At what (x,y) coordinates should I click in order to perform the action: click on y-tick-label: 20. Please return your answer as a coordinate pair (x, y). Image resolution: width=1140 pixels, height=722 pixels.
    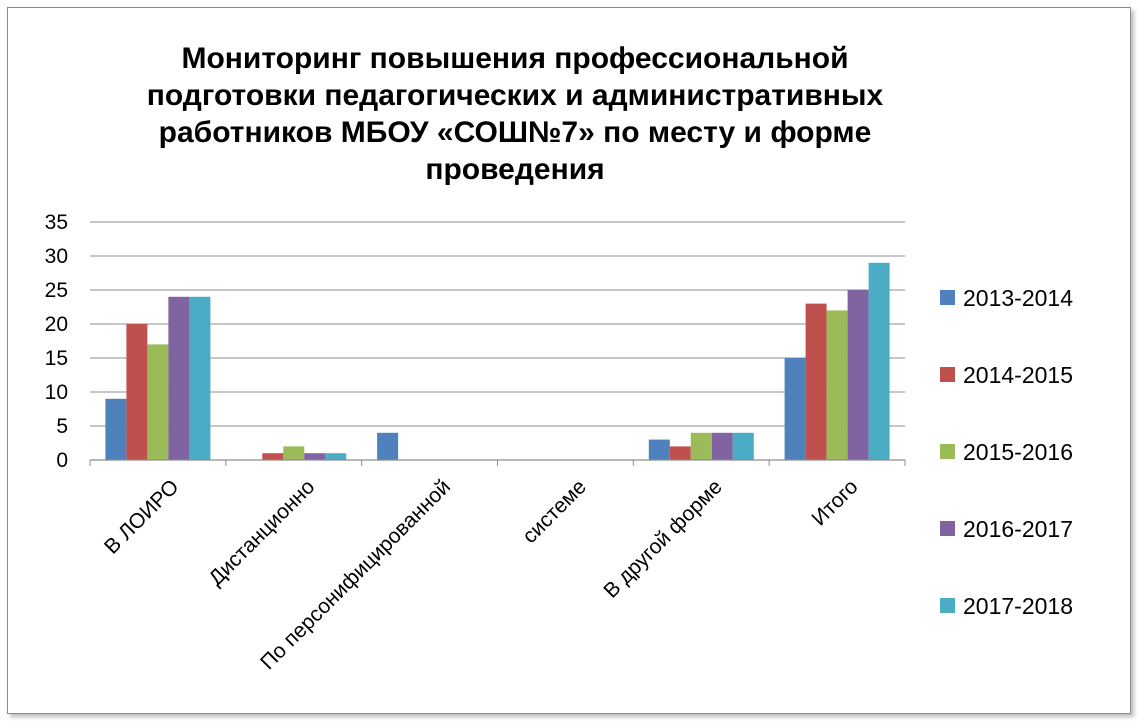
    Looking at the image, I should click on (56, 324).